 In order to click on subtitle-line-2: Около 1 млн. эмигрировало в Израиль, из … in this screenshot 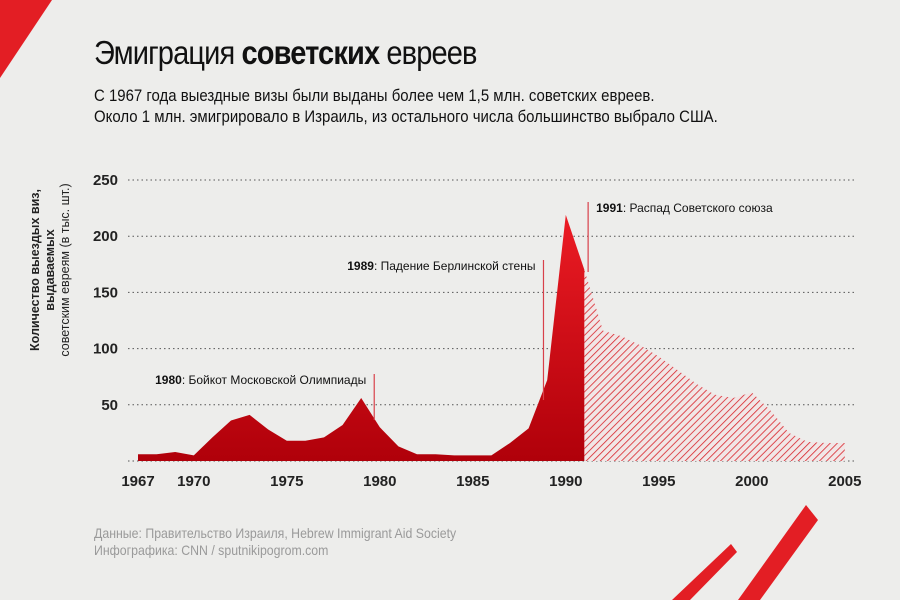, I will do `click(406, 116)`.